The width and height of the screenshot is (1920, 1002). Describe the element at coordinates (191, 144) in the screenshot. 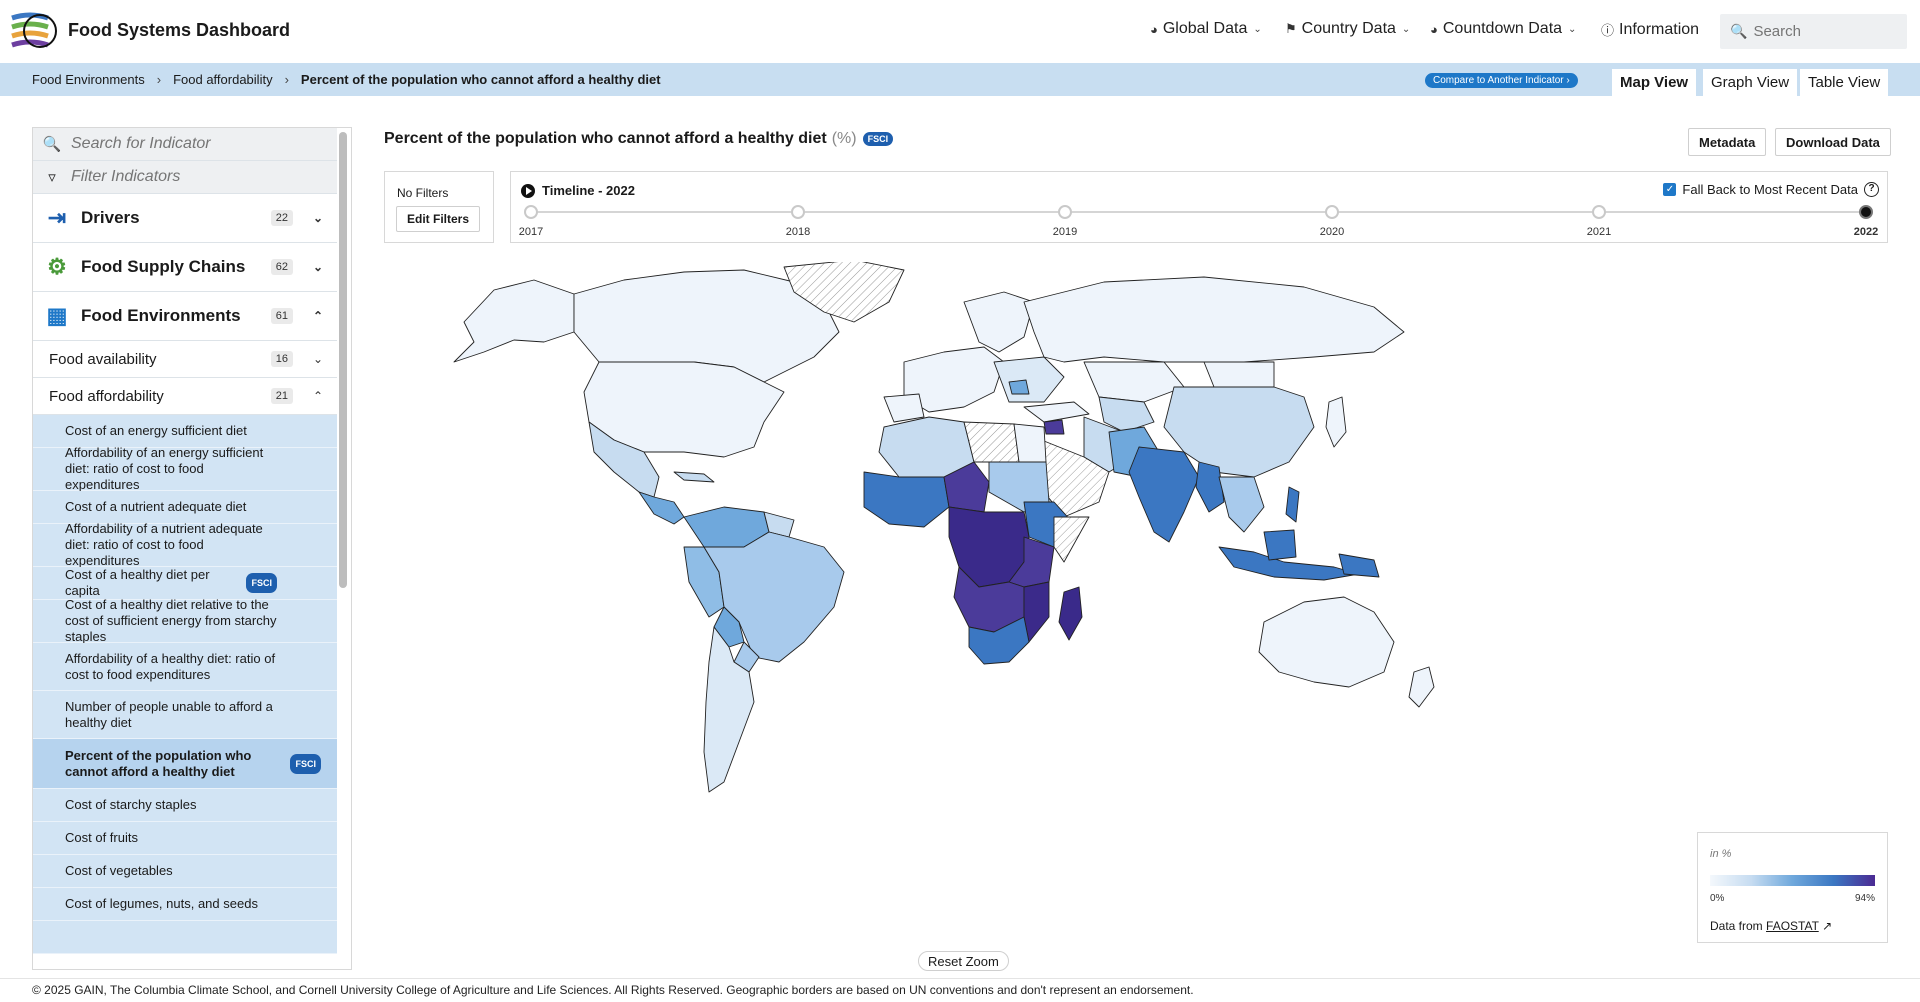

I see `indicator-search-input` at that location.